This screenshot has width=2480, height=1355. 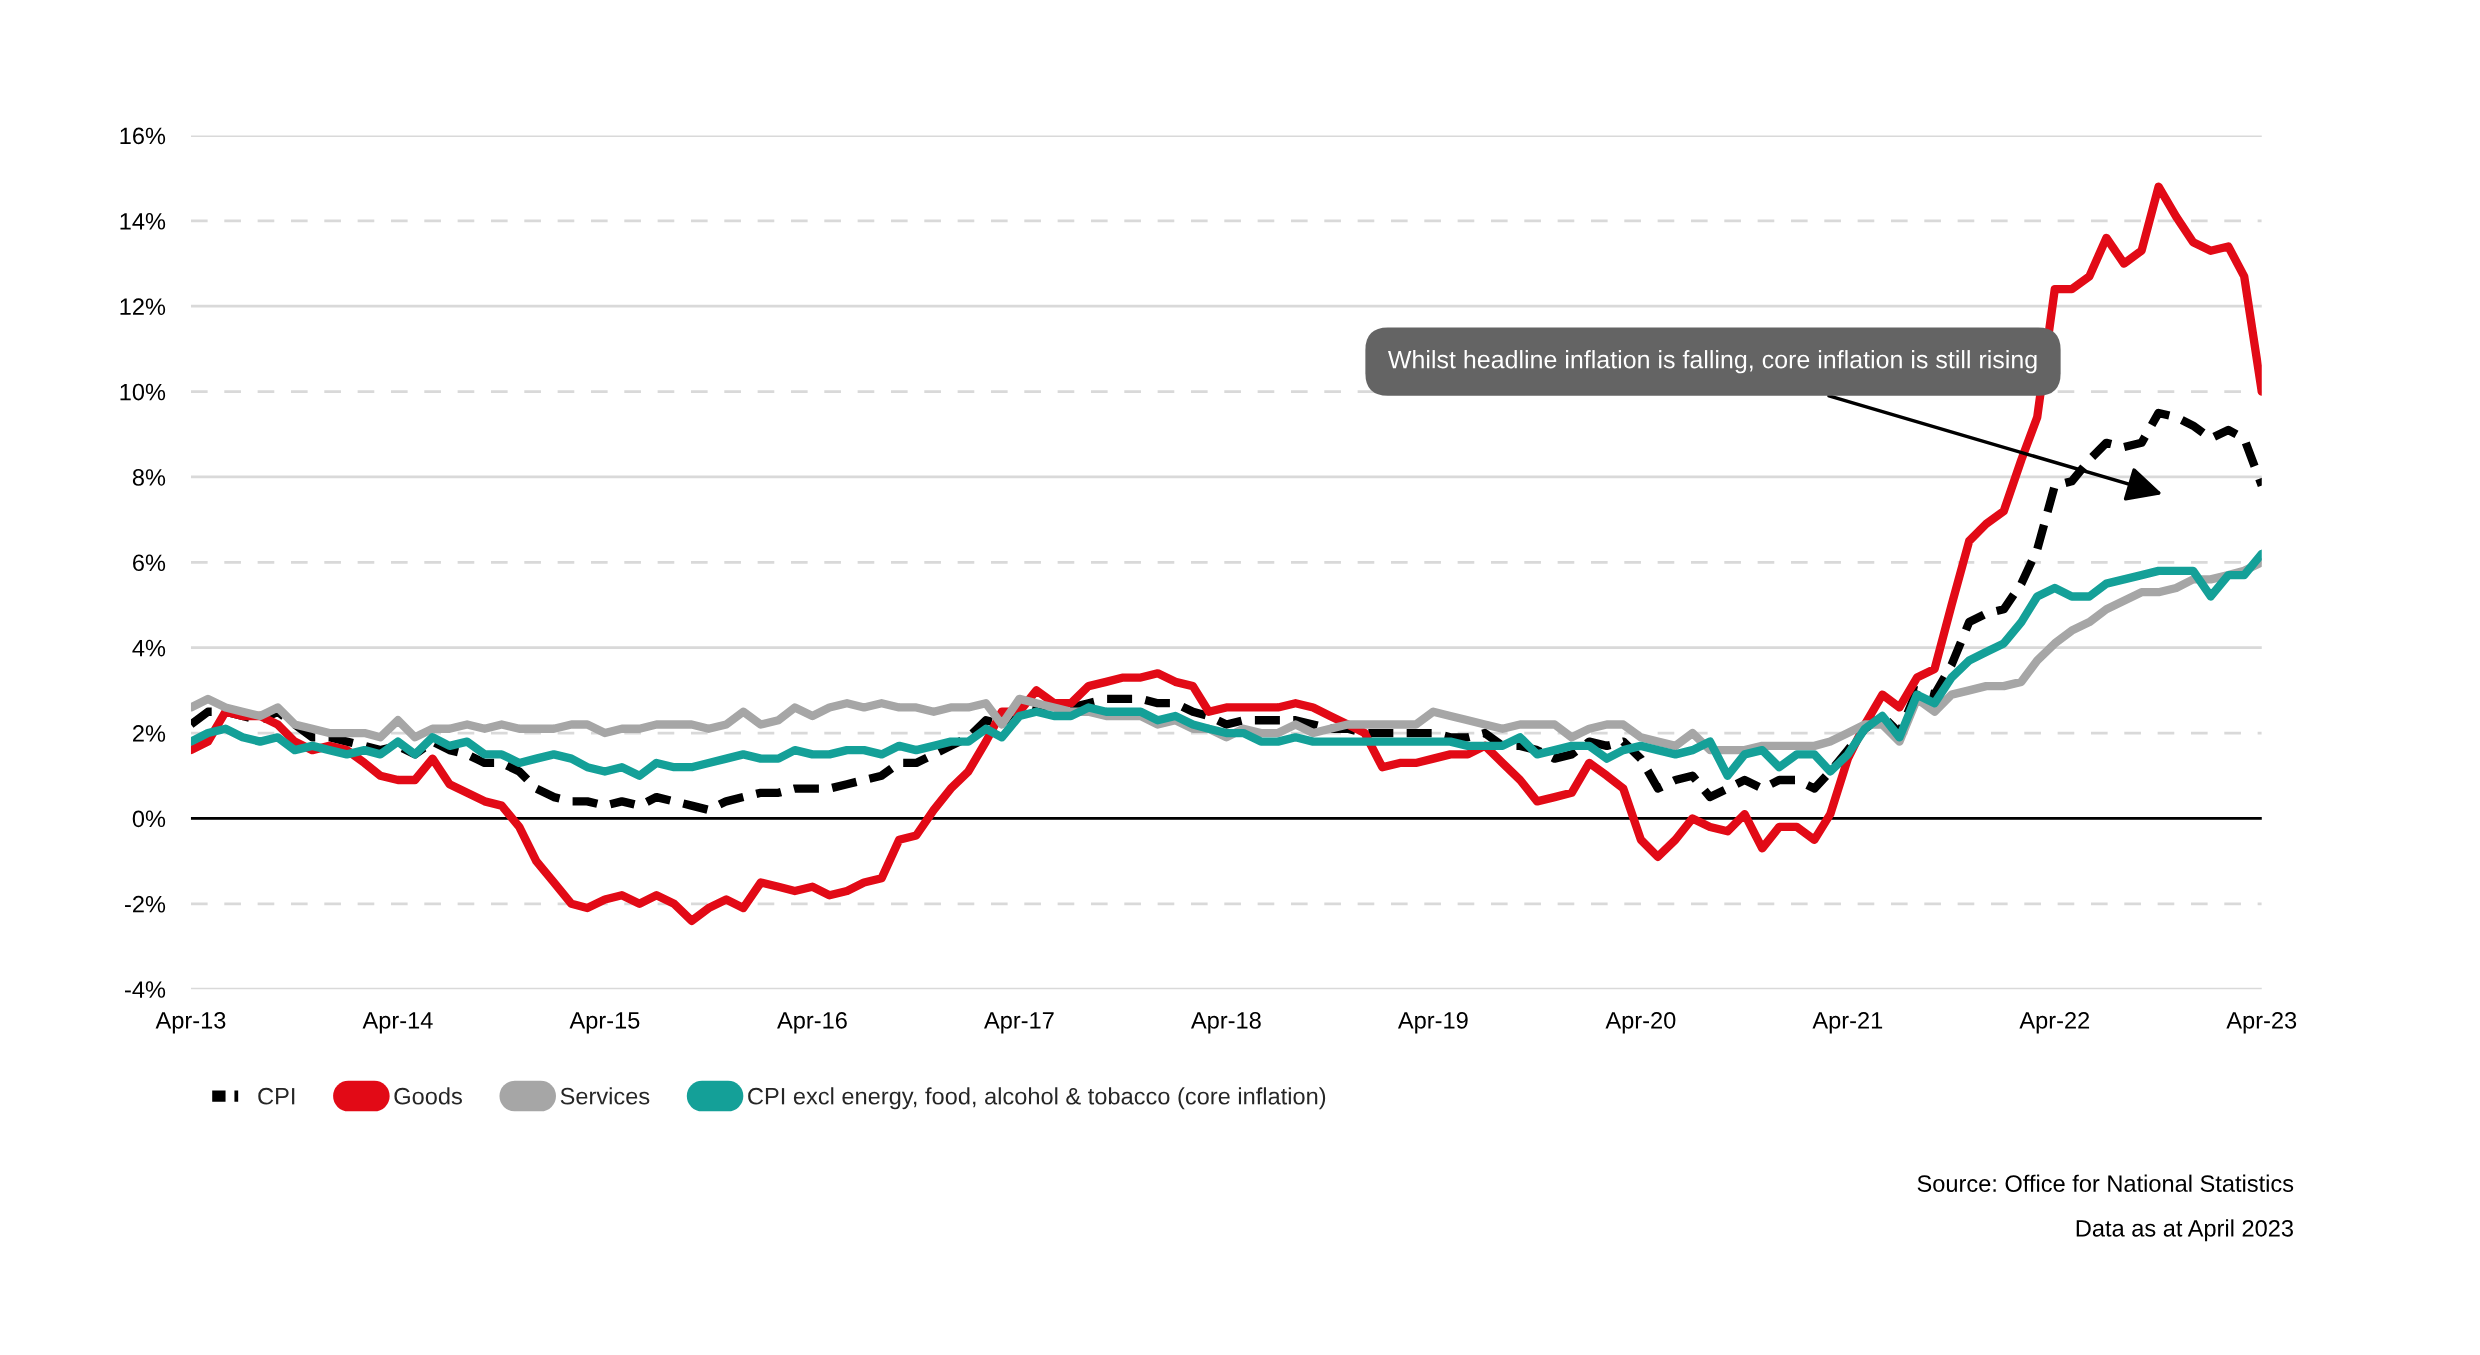 I want to click on y-tick-label: 0%, so click(x=149, y=819).